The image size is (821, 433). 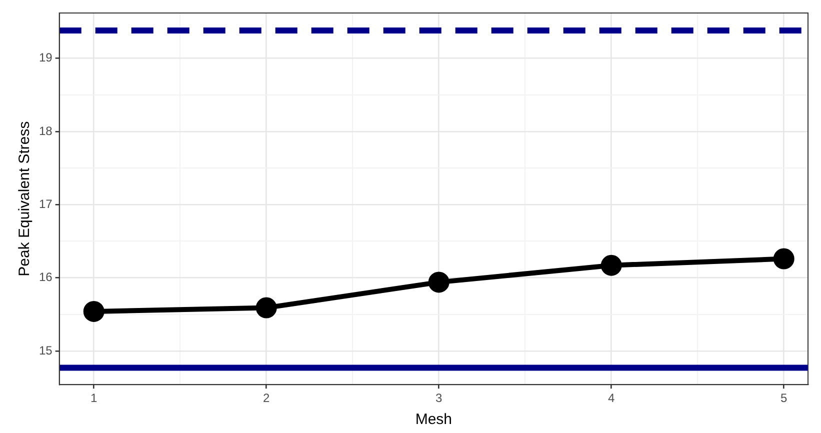 I want to click on x-tick-label: 2, so click(x=266, y=398).